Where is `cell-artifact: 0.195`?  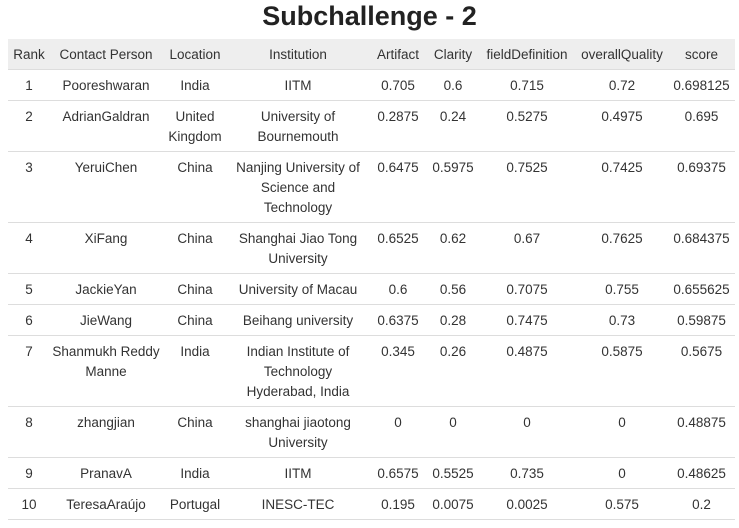
cell-artifact: 0.195 is located at coordinates (398, 504).